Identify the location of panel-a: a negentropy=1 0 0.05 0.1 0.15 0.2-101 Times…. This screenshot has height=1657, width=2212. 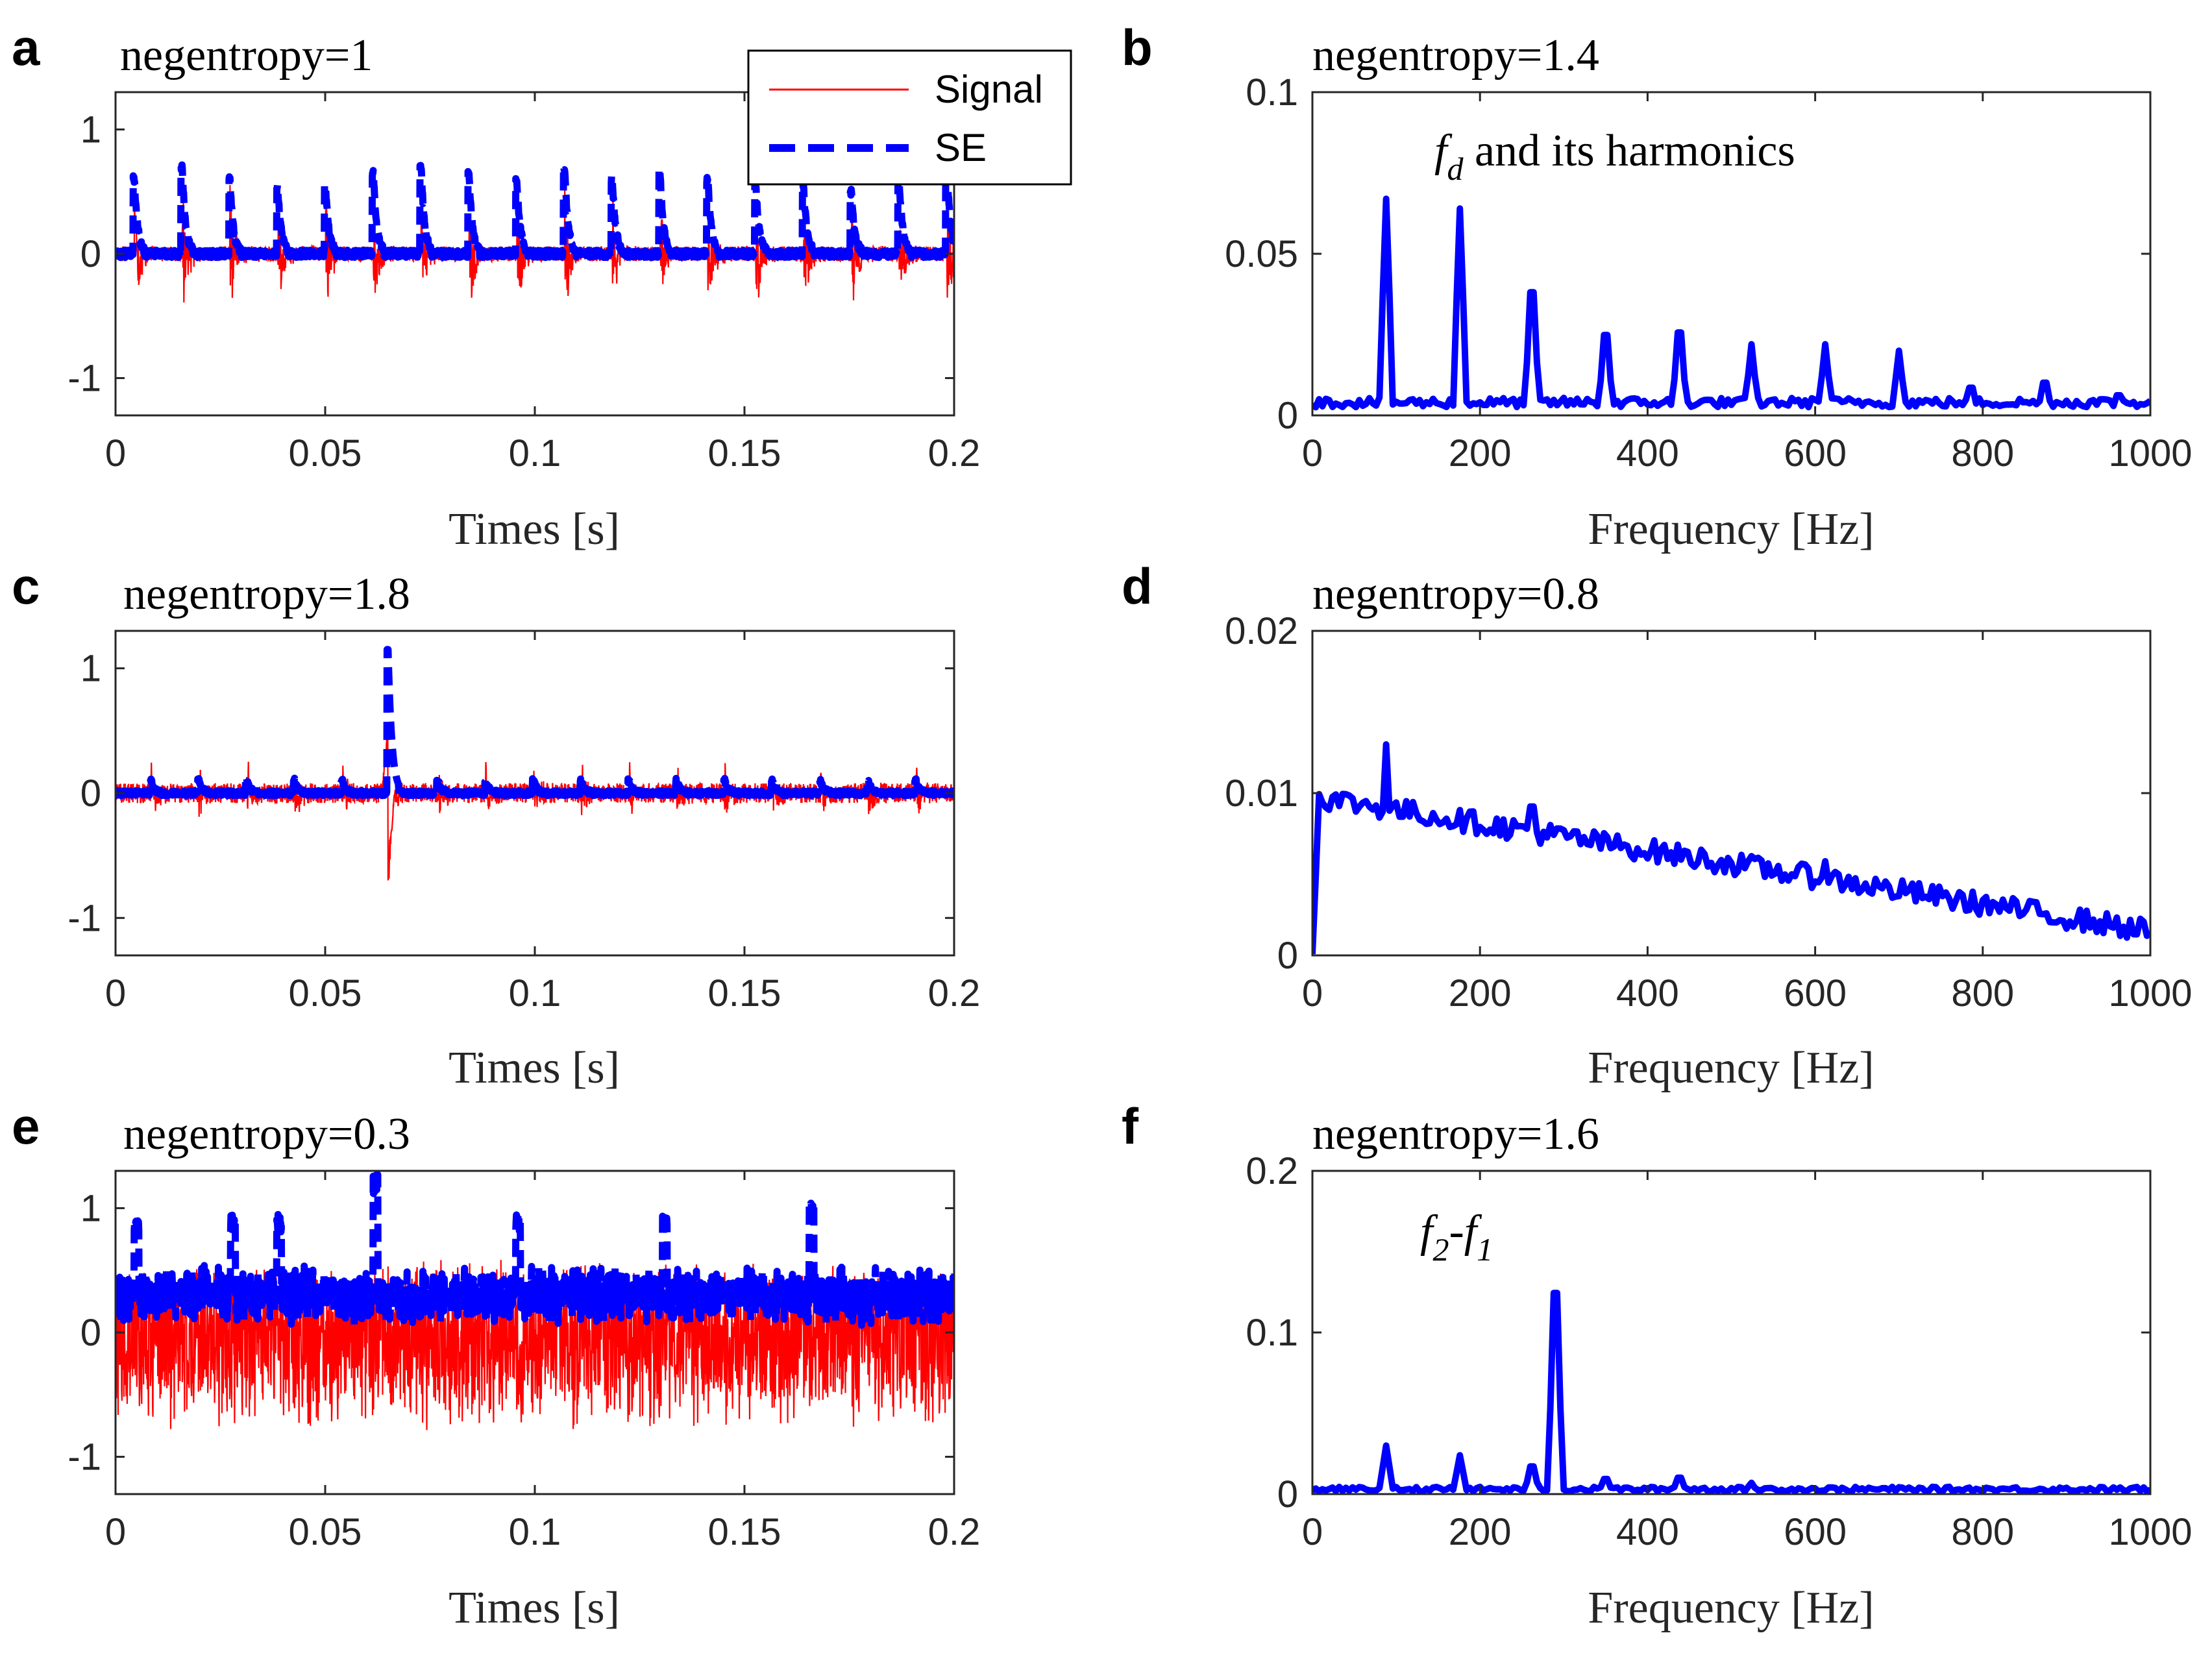
(496, 286).